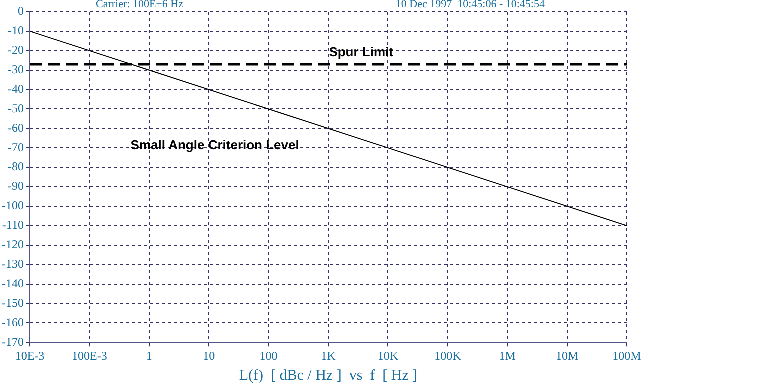 The height and width of the screenshot is (389, 777). I want to click on y-tick-label: -130, so click(13, 263).